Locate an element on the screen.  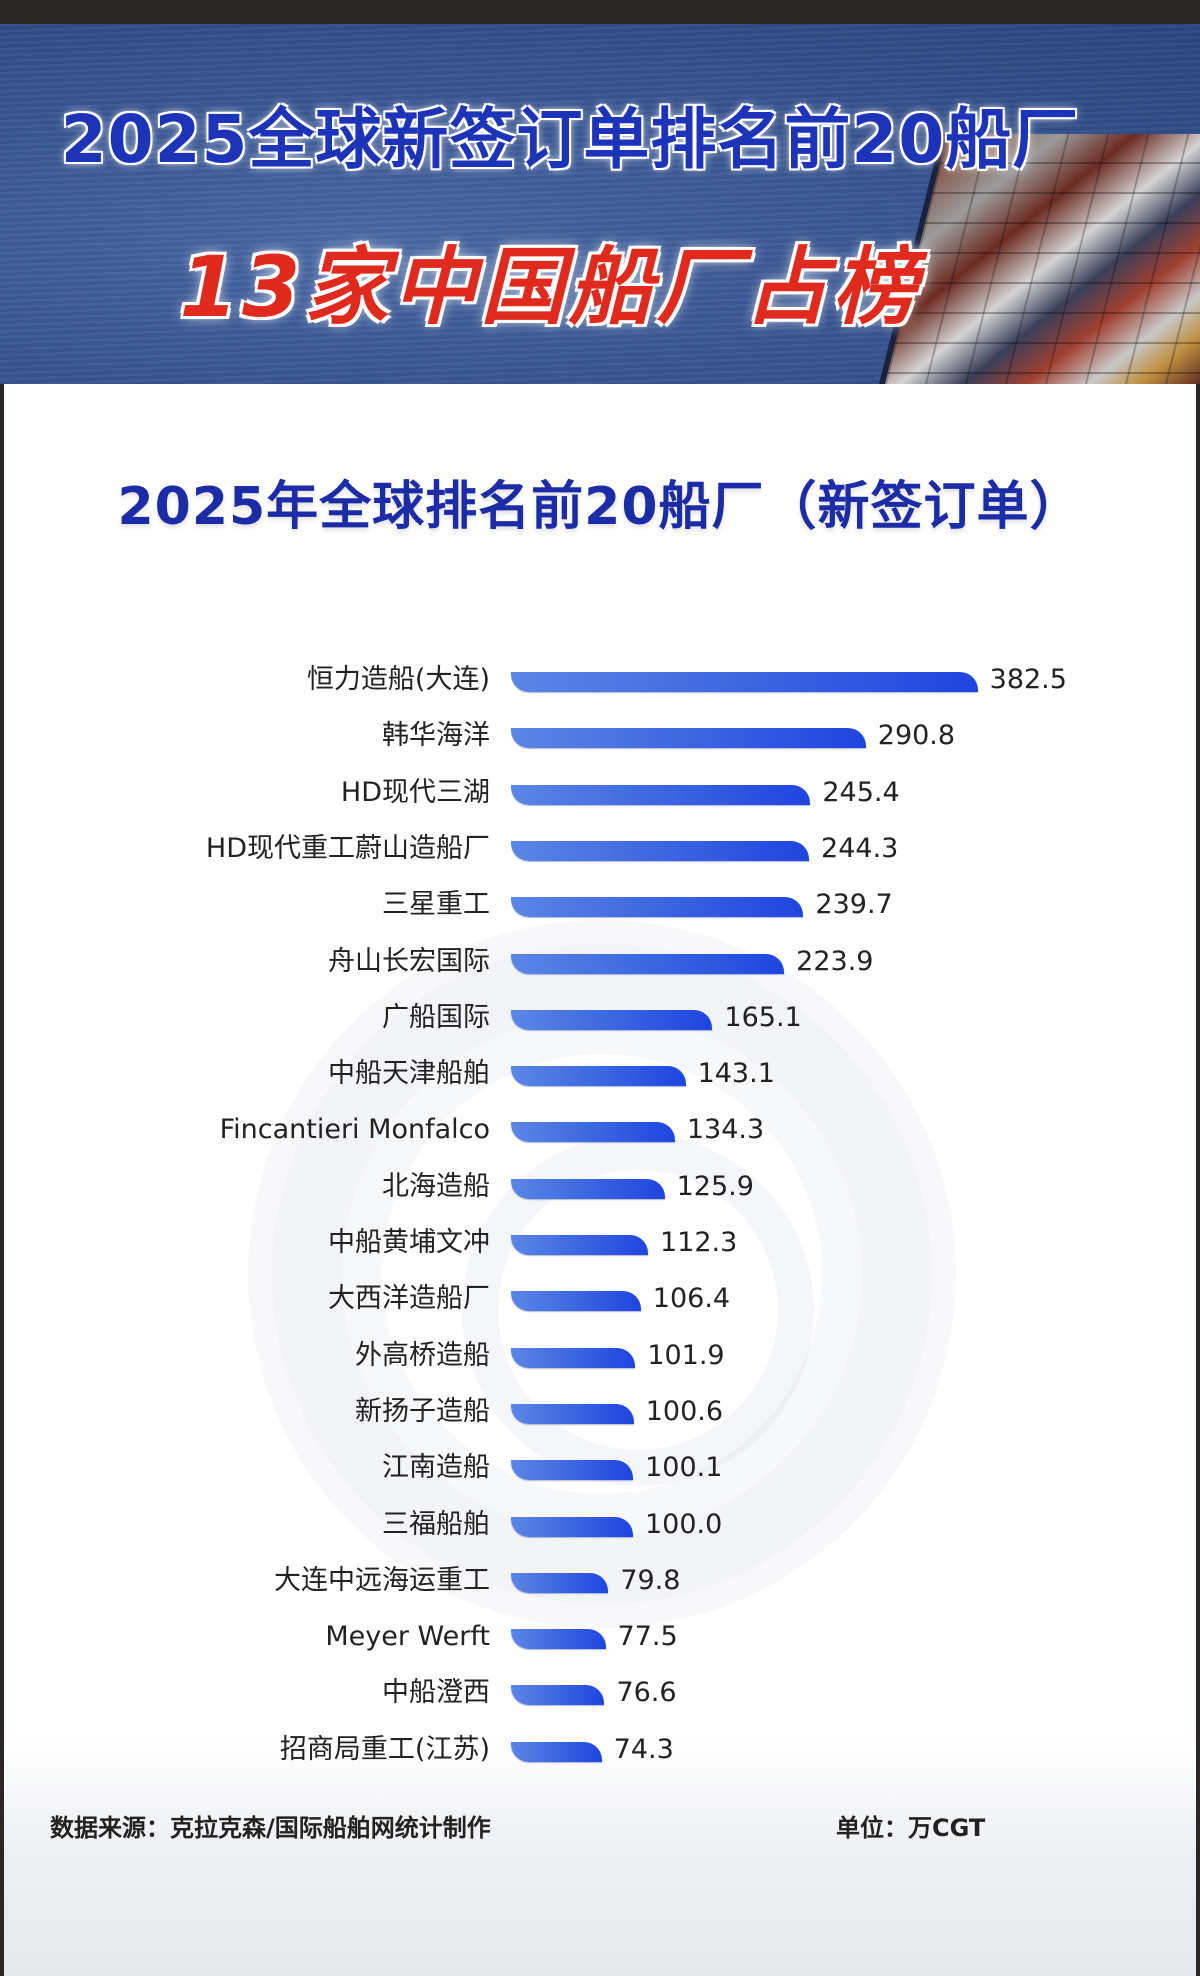
value-label: 79.8 is located at coordinates (650, 1580).